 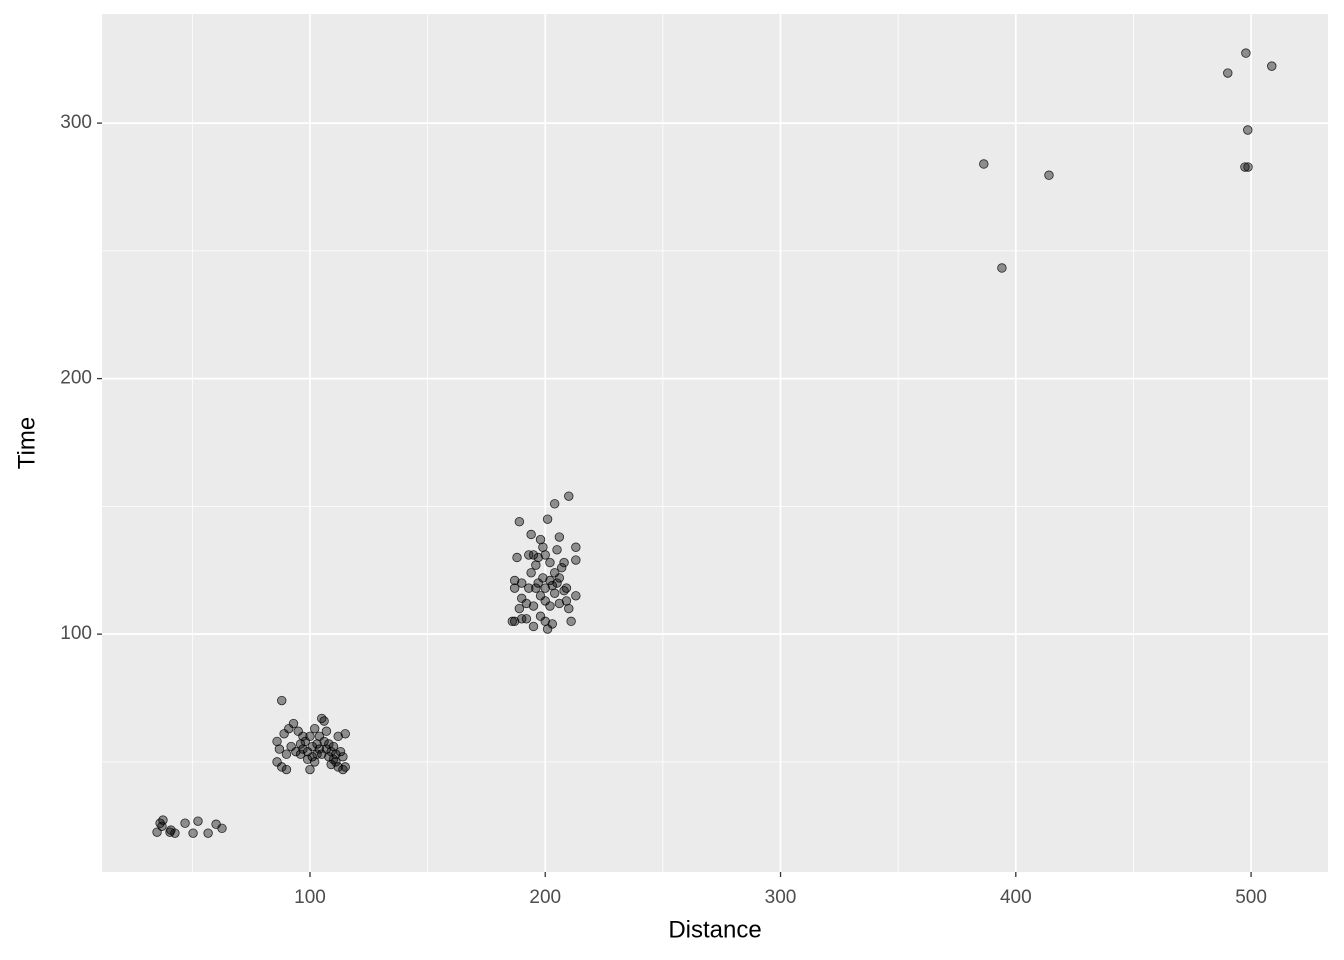 I want to click on x-tick-label: 300, so click(x=781, y=897).